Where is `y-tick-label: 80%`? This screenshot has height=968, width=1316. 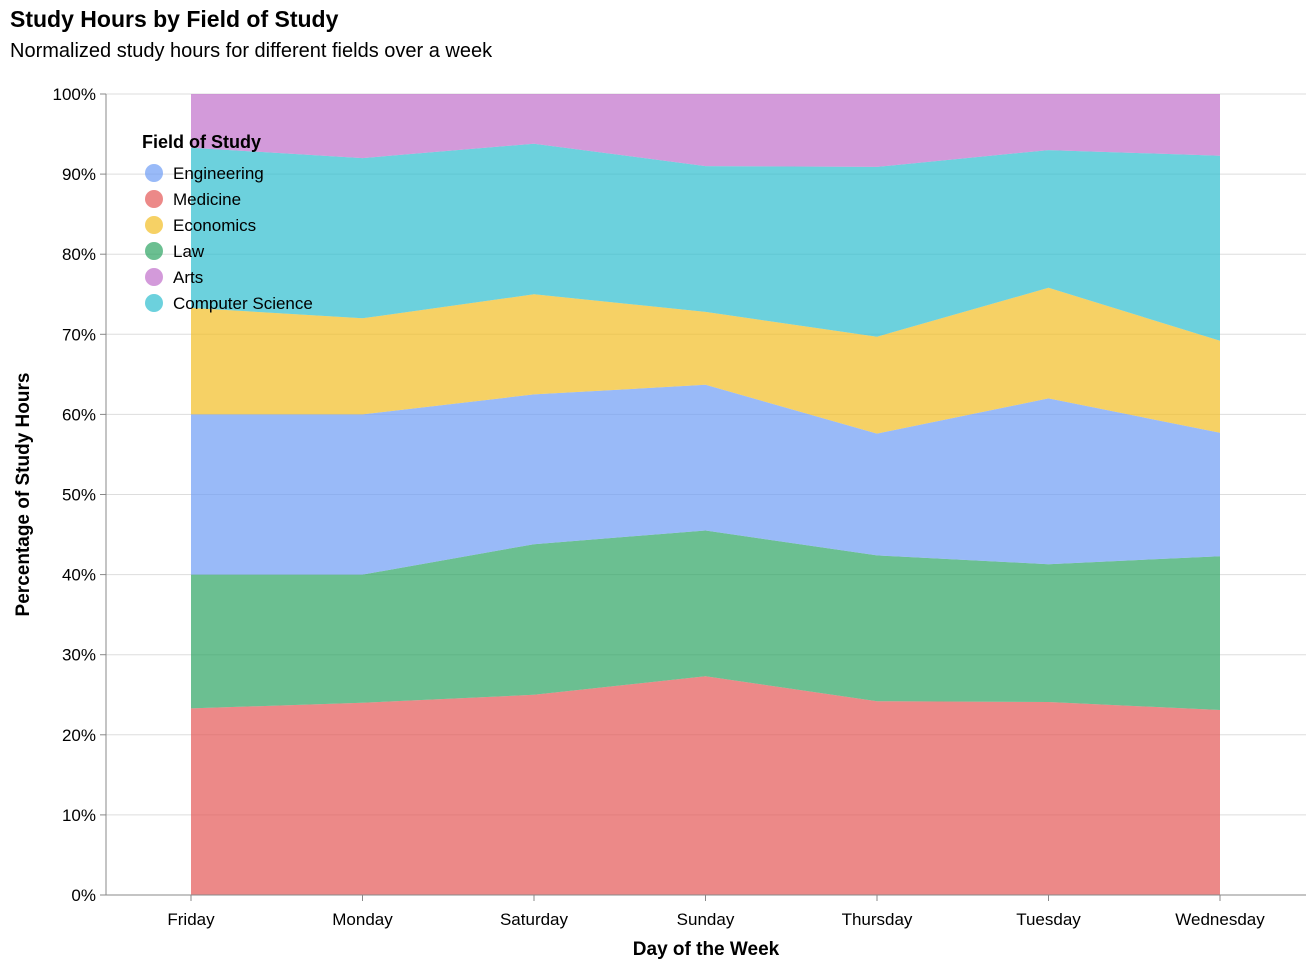
y-tick-label: 80% is located at coordinates (79, 254).